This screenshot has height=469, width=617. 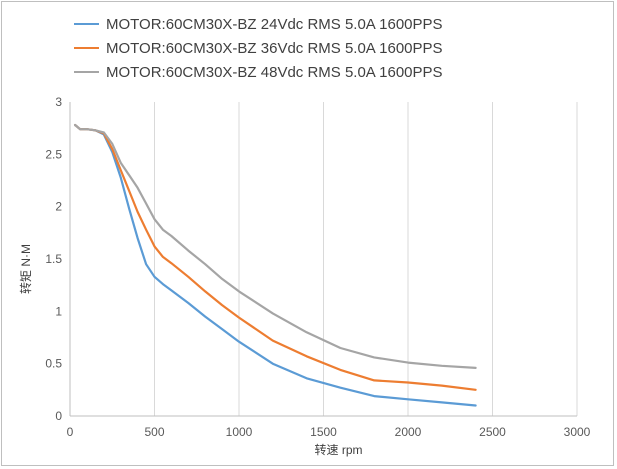 I want to click on legend-label-3: MOTOR:60CM30X-BZ 48Vdc RMS 5.0A 1600PPS, so click(x=274, y=72).